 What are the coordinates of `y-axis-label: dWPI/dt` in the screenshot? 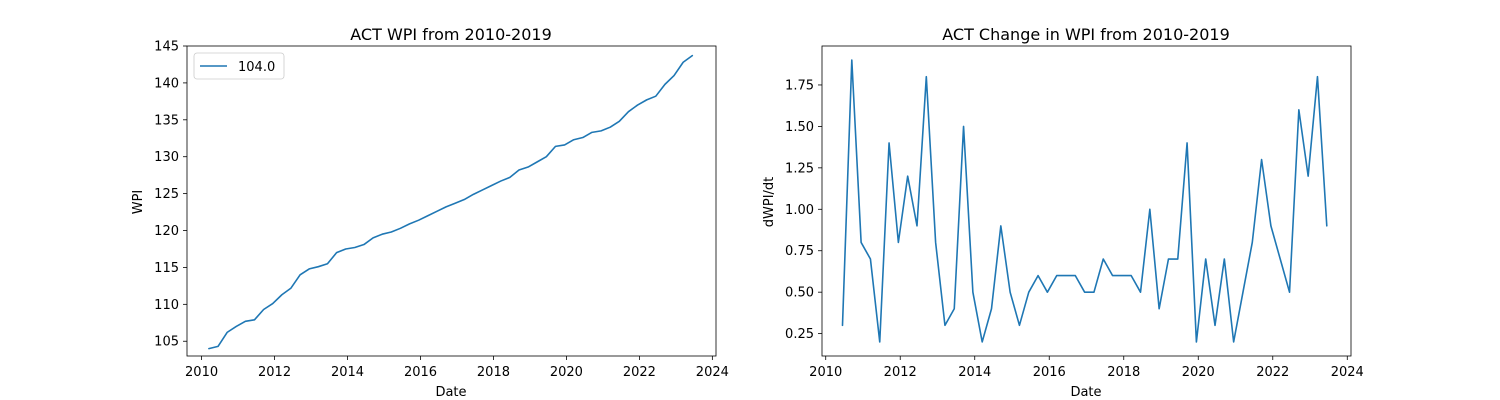 It's located at (769, 202).